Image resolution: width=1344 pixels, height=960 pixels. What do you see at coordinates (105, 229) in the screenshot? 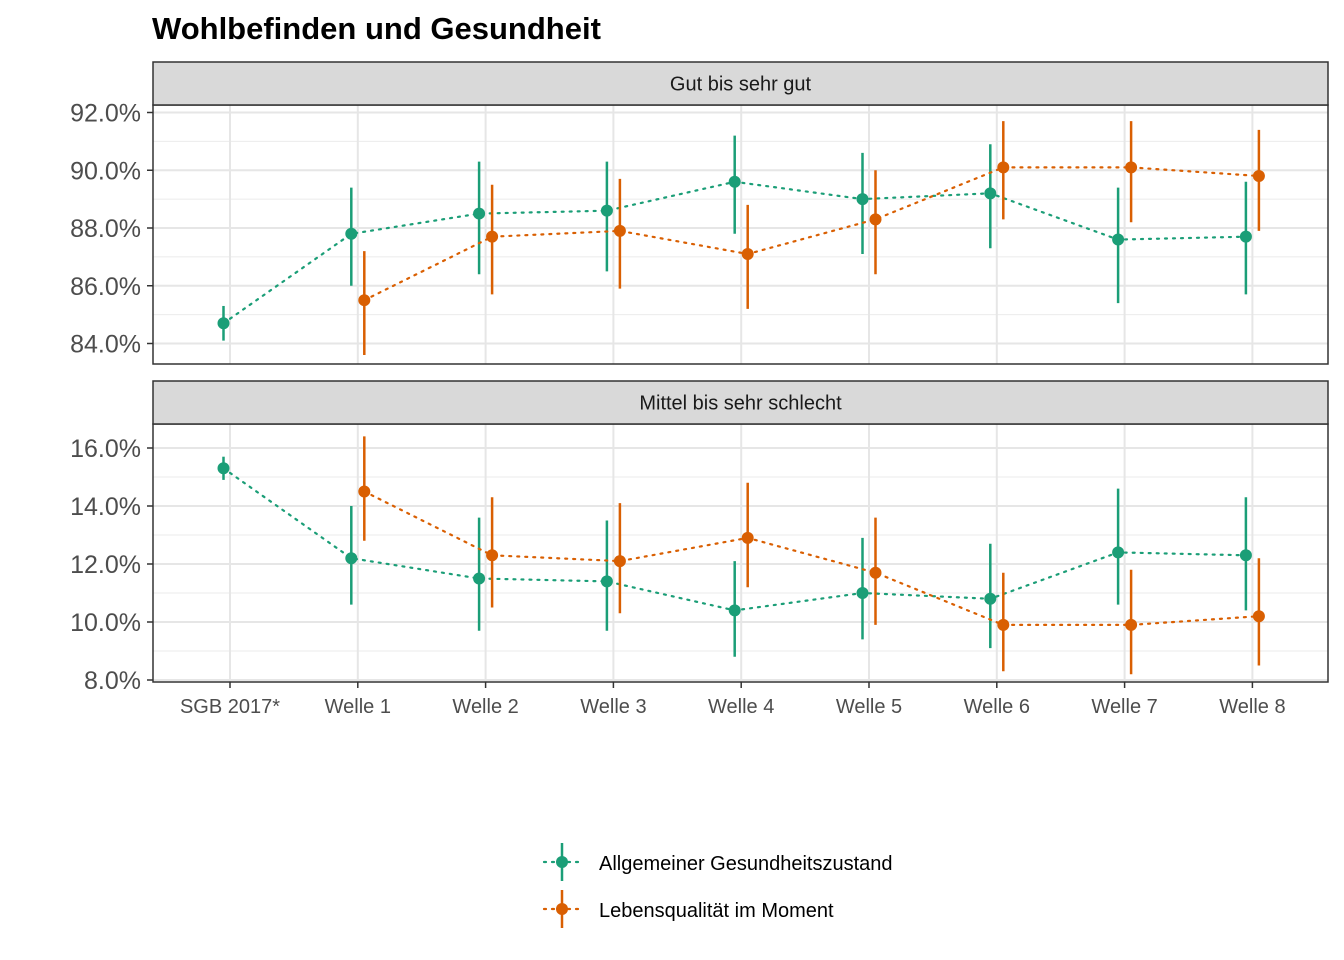
I see `y-tick-label: 88.0%` at bounding box center [105, 229].